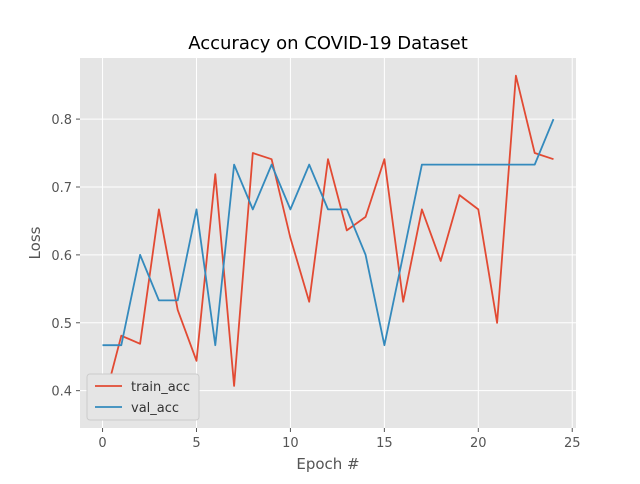 This screenshot has height=484, width=640. I want to click on y-axis-label: Loss, so click(35, 242).